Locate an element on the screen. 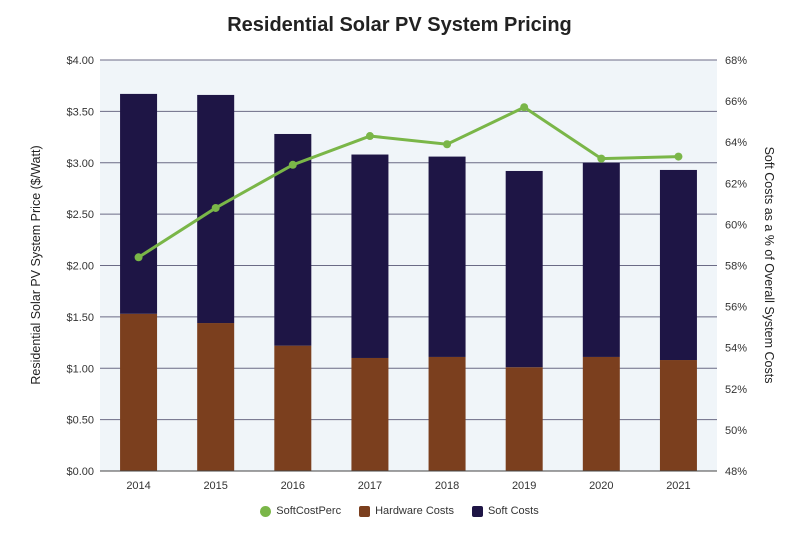  y2-tick-label: 62% is located at coordinates (736, 184).